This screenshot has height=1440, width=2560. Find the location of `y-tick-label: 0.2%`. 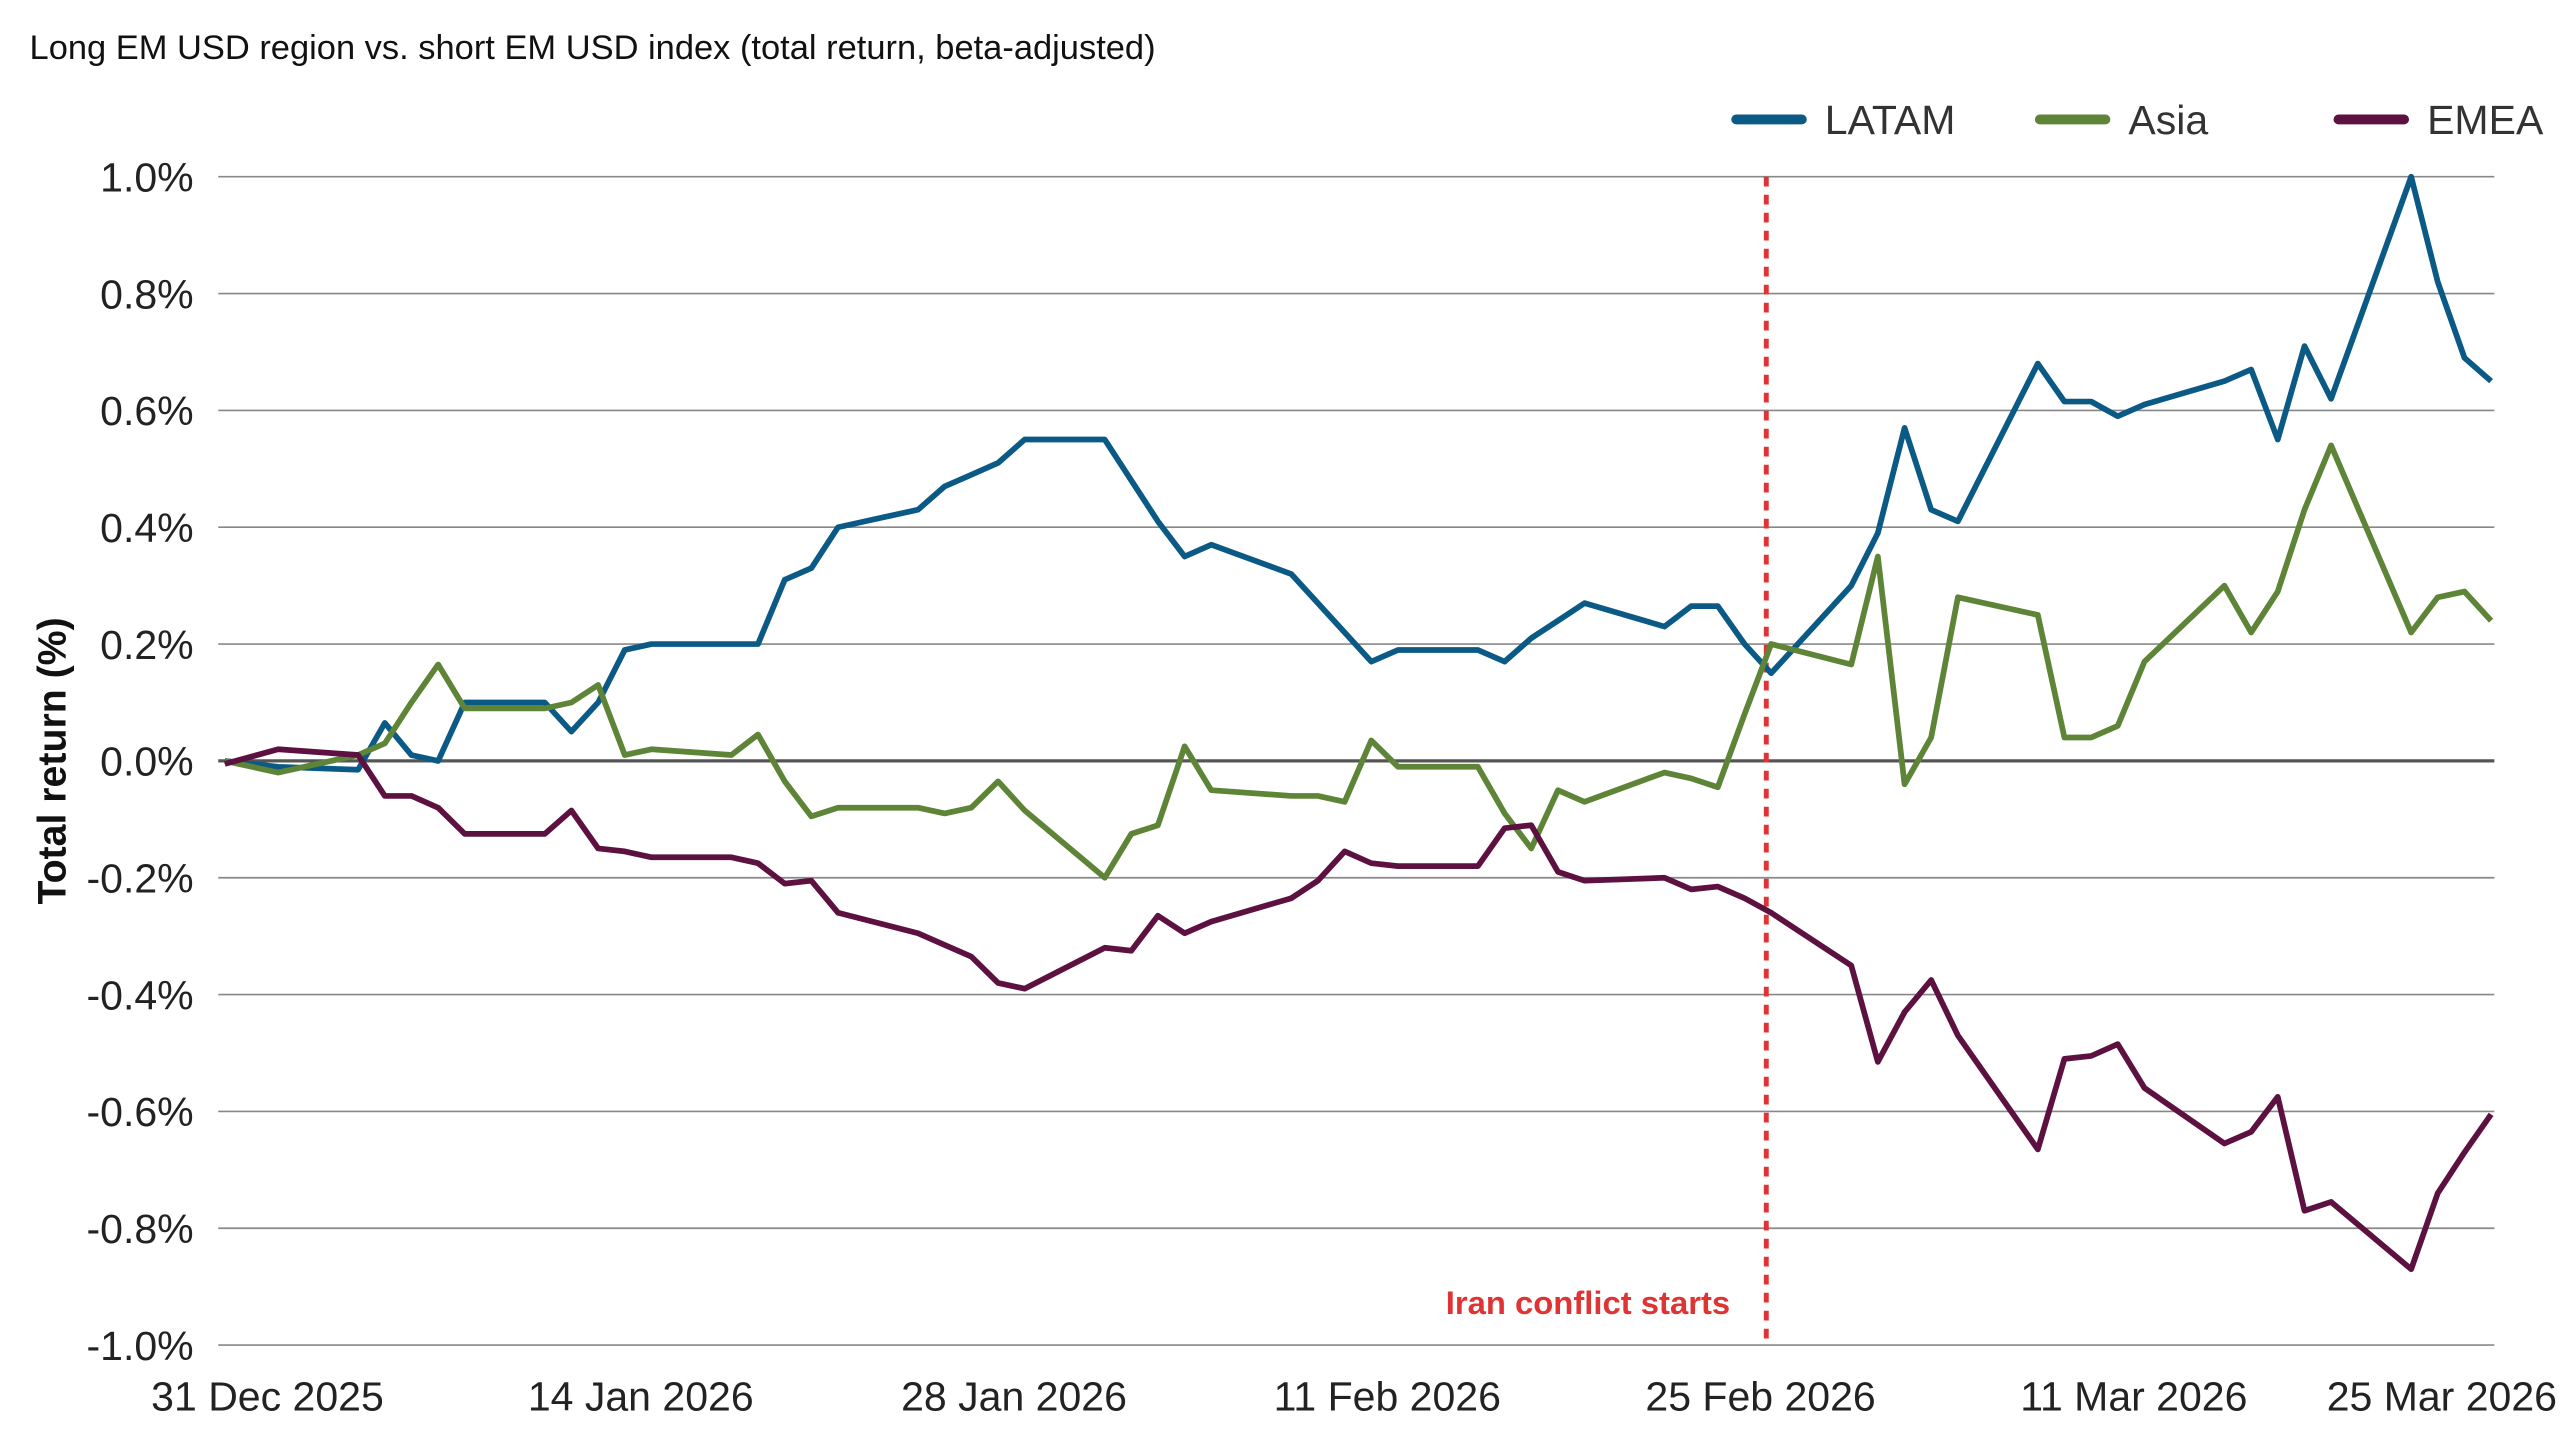

y-tick-label: 0.2% is located at coordinates (146, 645).